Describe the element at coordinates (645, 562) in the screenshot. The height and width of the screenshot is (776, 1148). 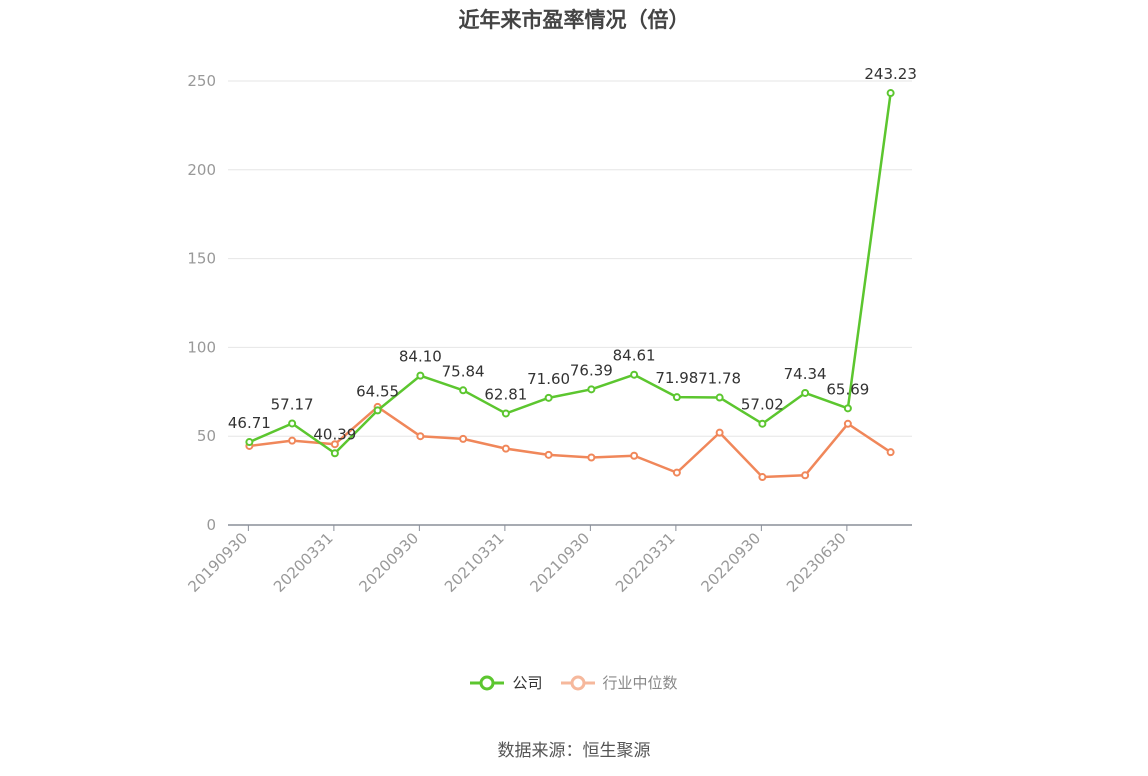
I see `x-tick-label: 20220331` at that location.